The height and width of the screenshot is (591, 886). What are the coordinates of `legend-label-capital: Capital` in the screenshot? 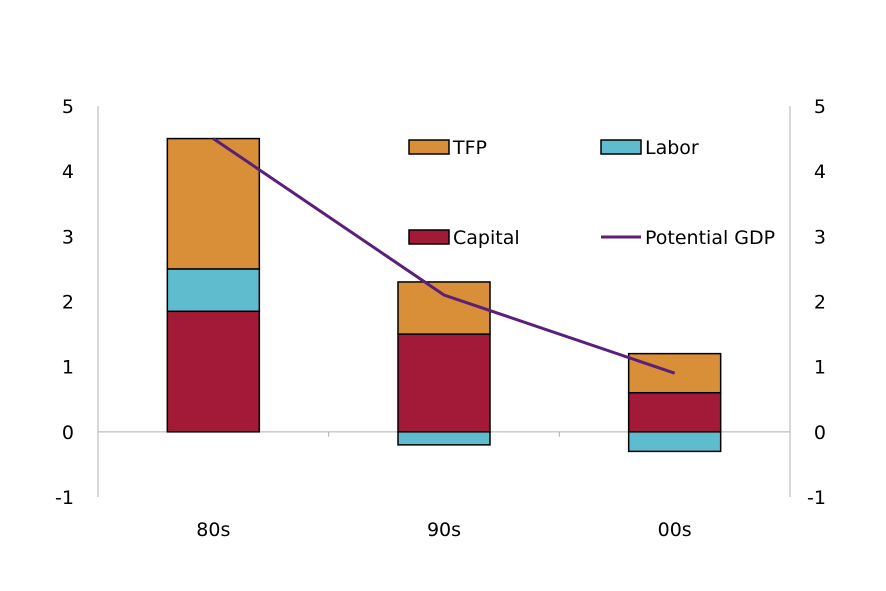 It's located at (486, 238).